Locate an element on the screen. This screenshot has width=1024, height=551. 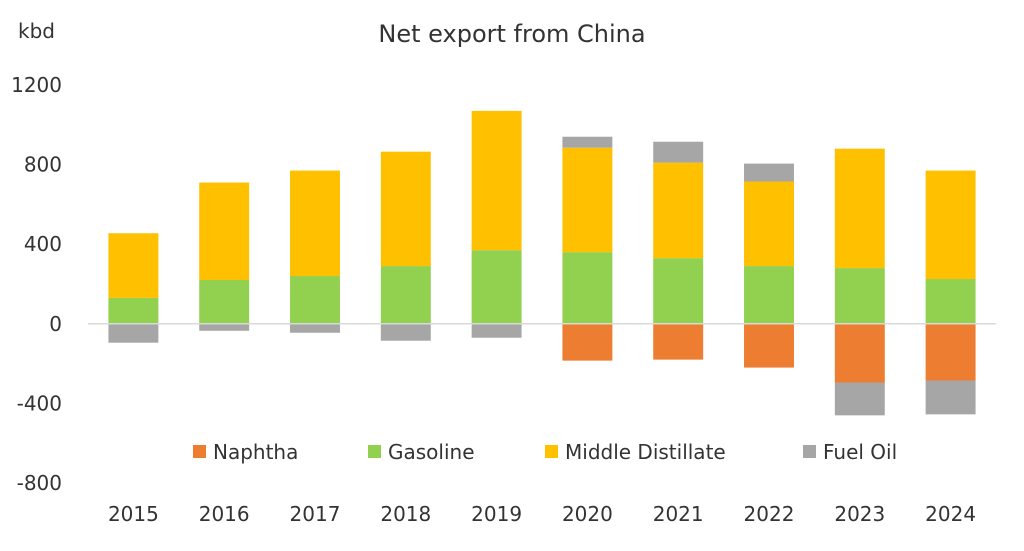
bar-gasoline-2020 is located at coordinates (587, 288).